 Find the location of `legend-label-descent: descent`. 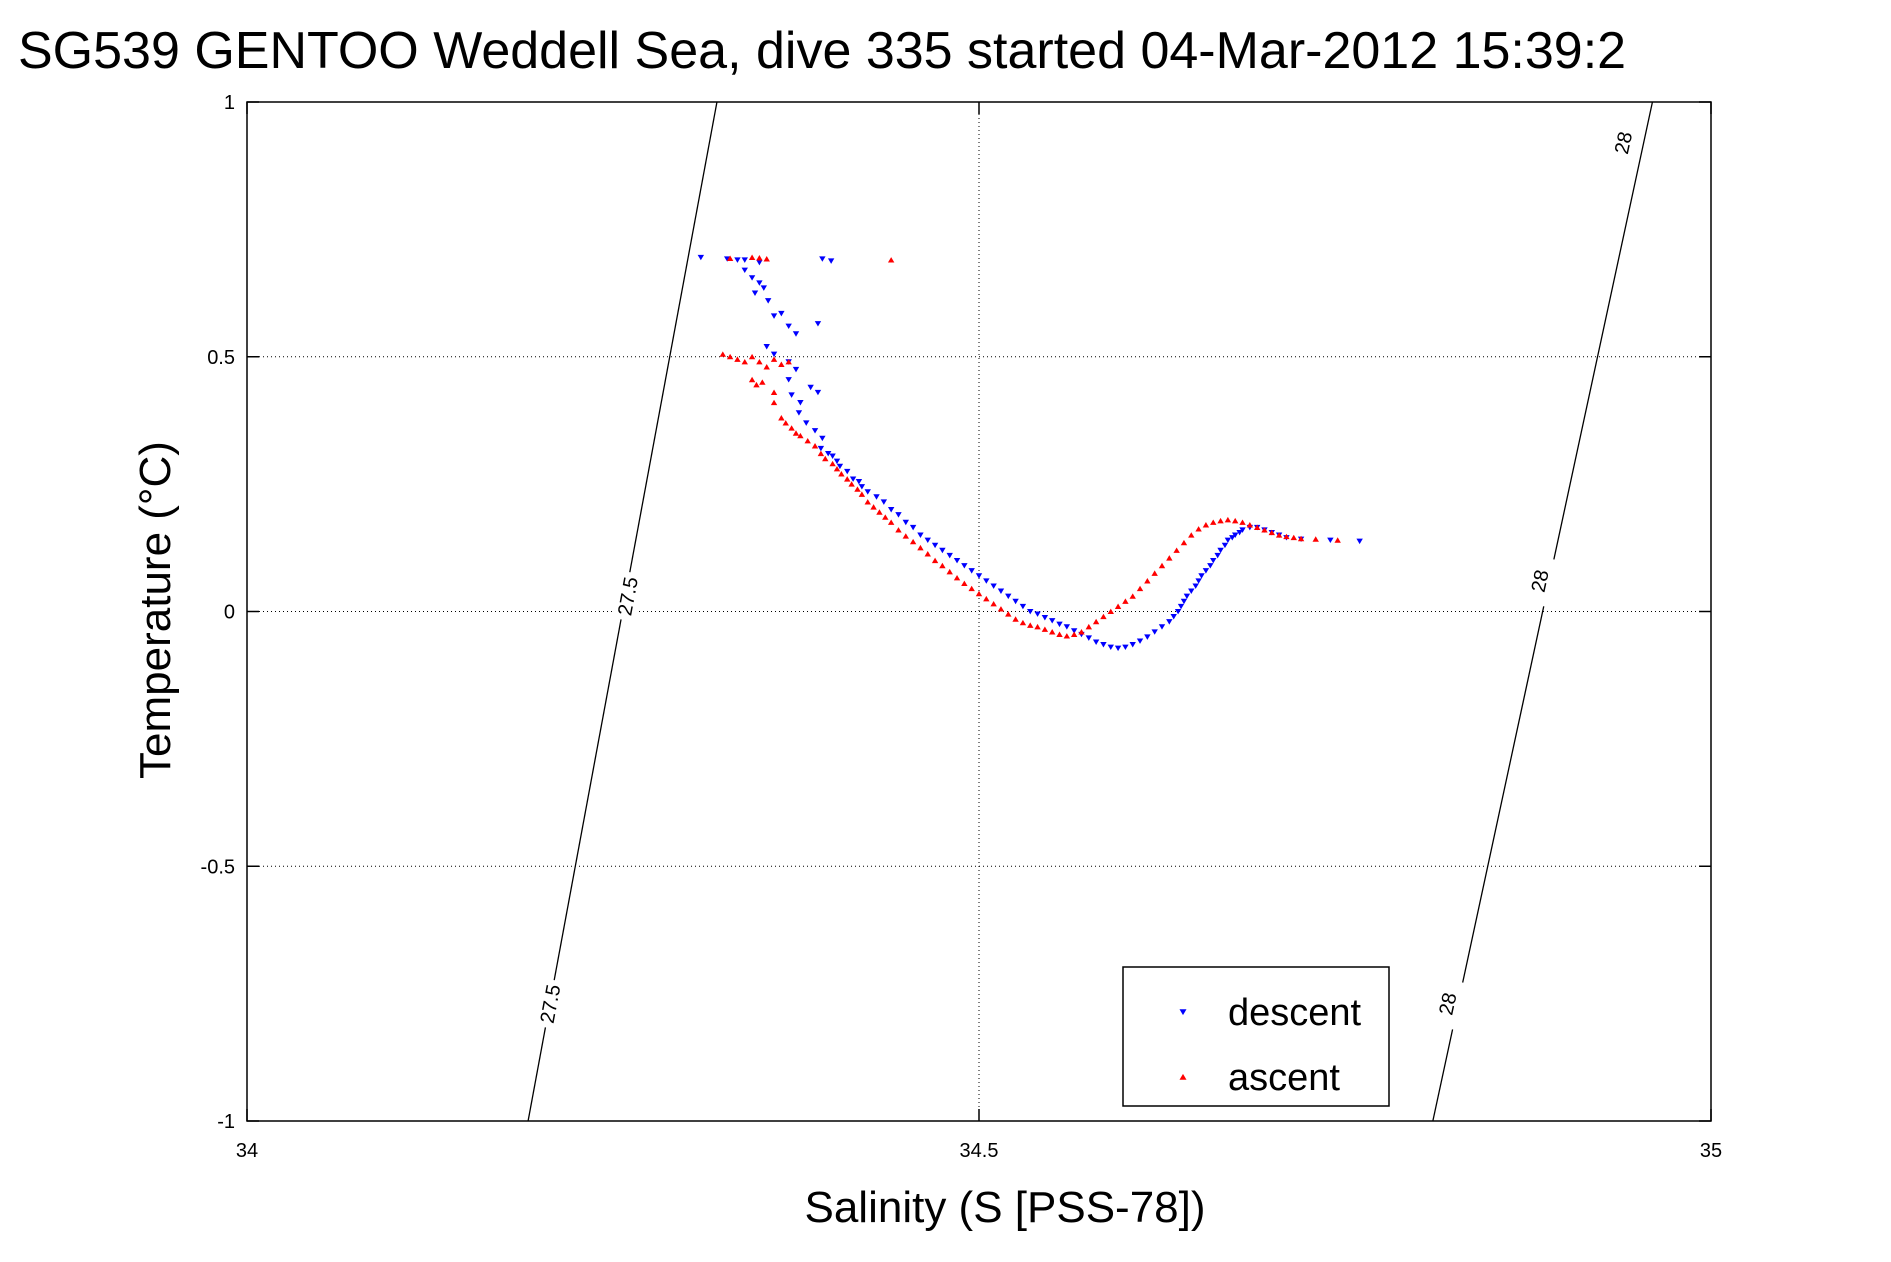

legend-label-descent: descent is located at coordinates (1295, 1013).